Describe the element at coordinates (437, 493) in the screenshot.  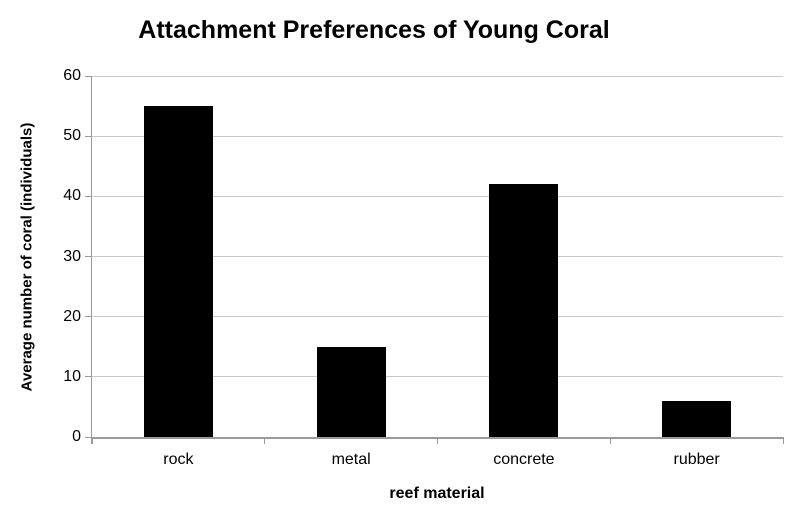
I see `x-axis-title: reef material` at that location.